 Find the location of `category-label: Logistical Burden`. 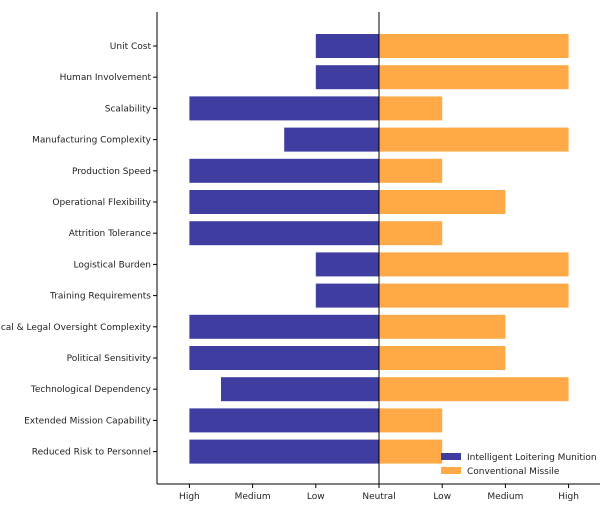

category-label: Logistical Burden is located at coordinates (113, 265).